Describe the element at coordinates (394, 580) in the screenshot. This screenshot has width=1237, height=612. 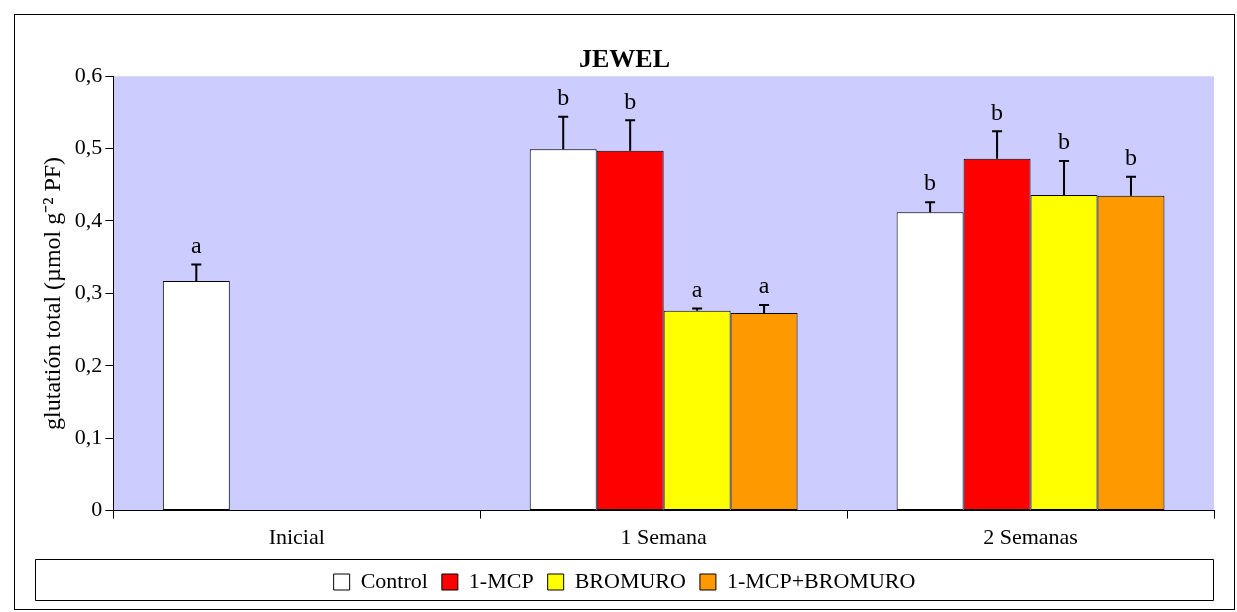
I see `legend-label: Control` at that location.